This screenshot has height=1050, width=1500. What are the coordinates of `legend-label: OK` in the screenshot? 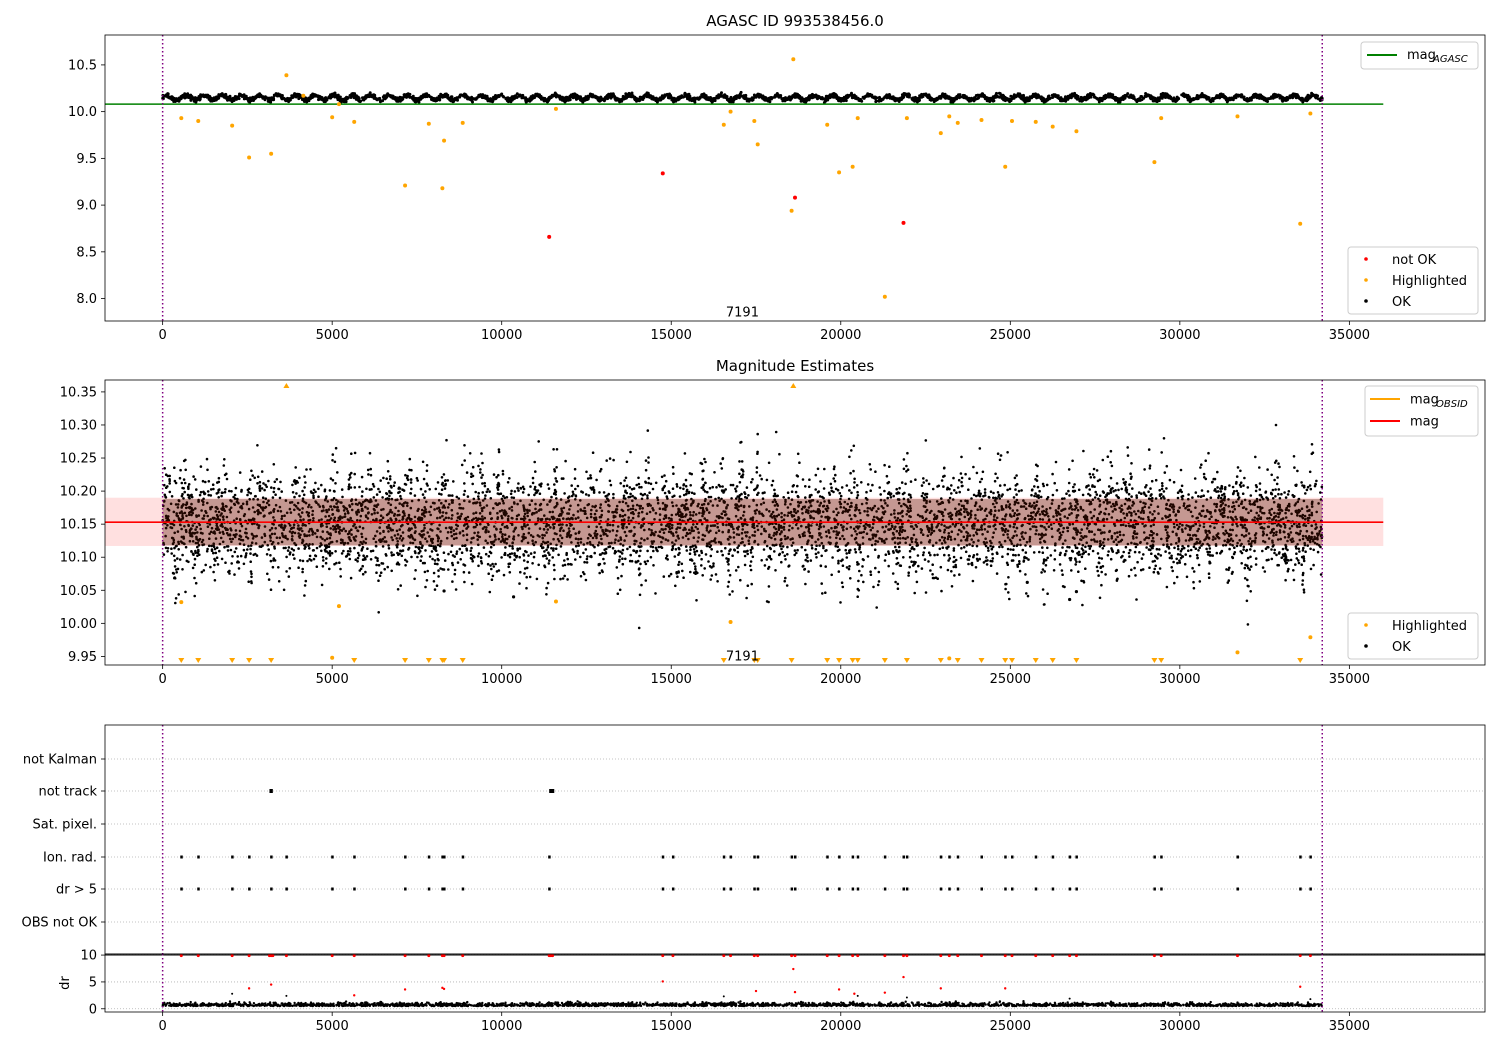 It's located at (1401, 302).